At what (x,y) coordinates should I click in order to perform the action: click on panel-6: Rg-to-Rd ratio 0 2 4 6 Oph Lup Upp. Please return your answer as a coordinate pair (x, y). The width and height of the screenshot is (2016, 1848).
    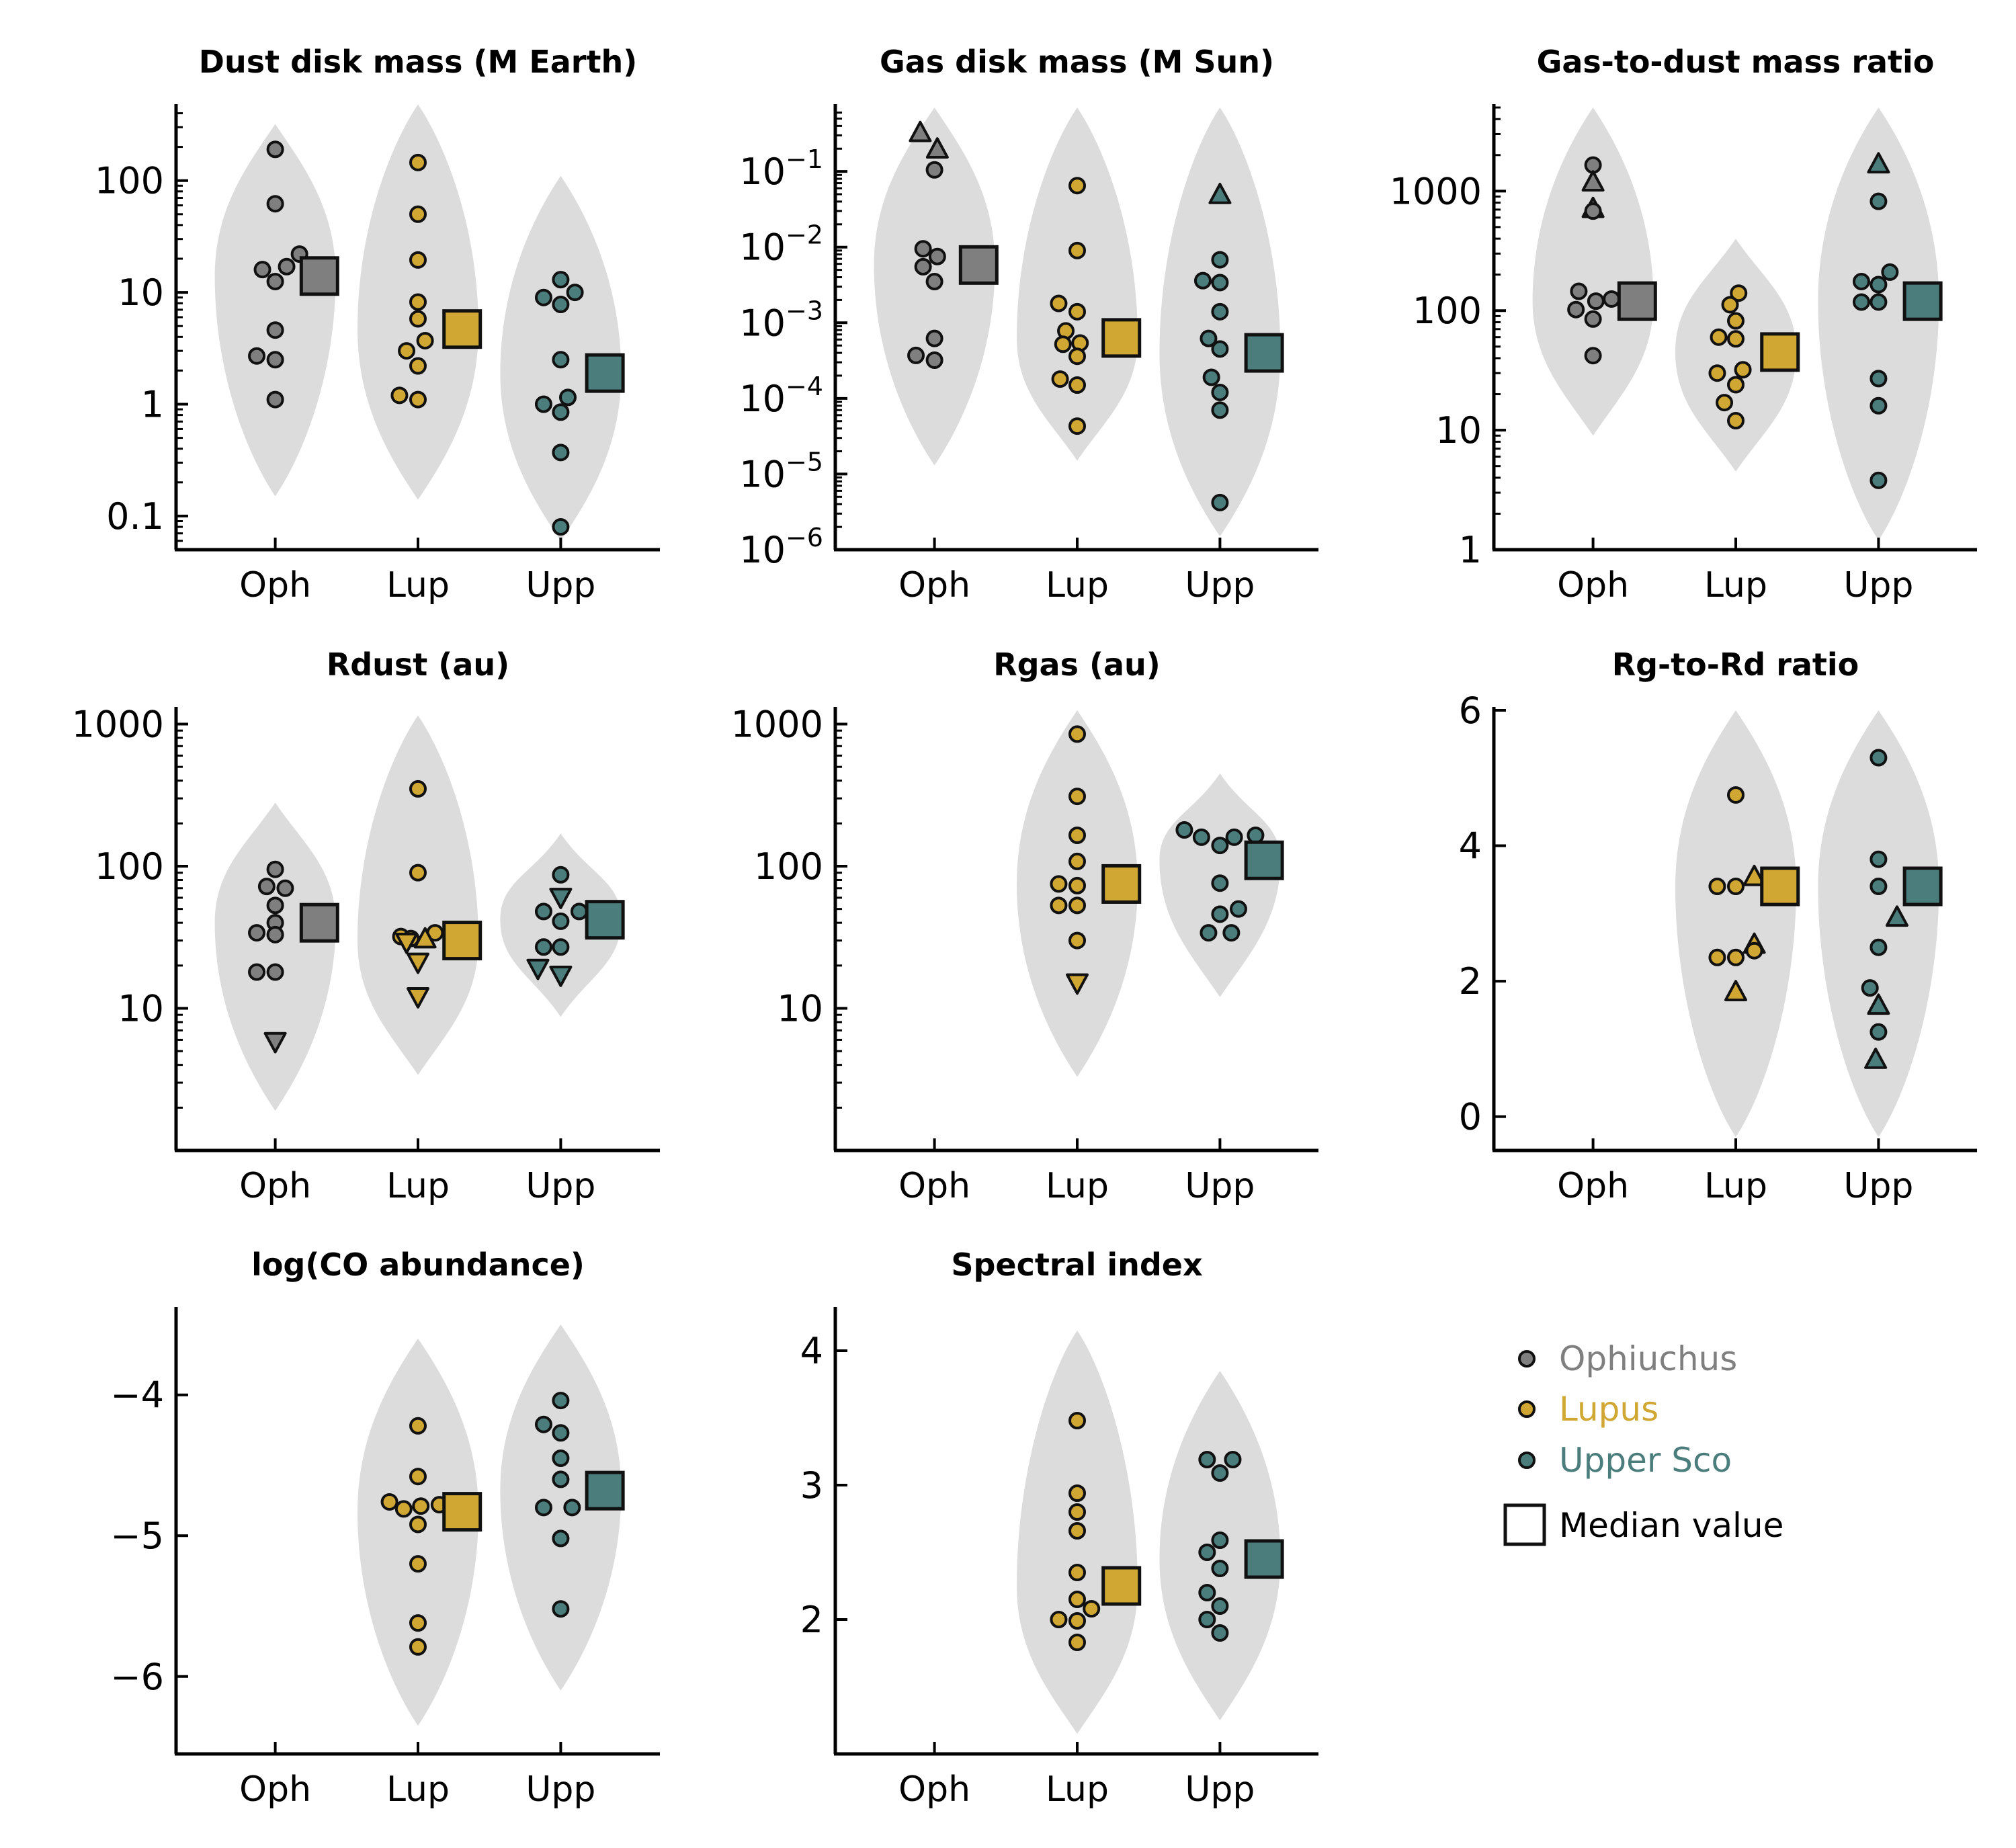
    Looking at the image, I should click on (1718, 926).